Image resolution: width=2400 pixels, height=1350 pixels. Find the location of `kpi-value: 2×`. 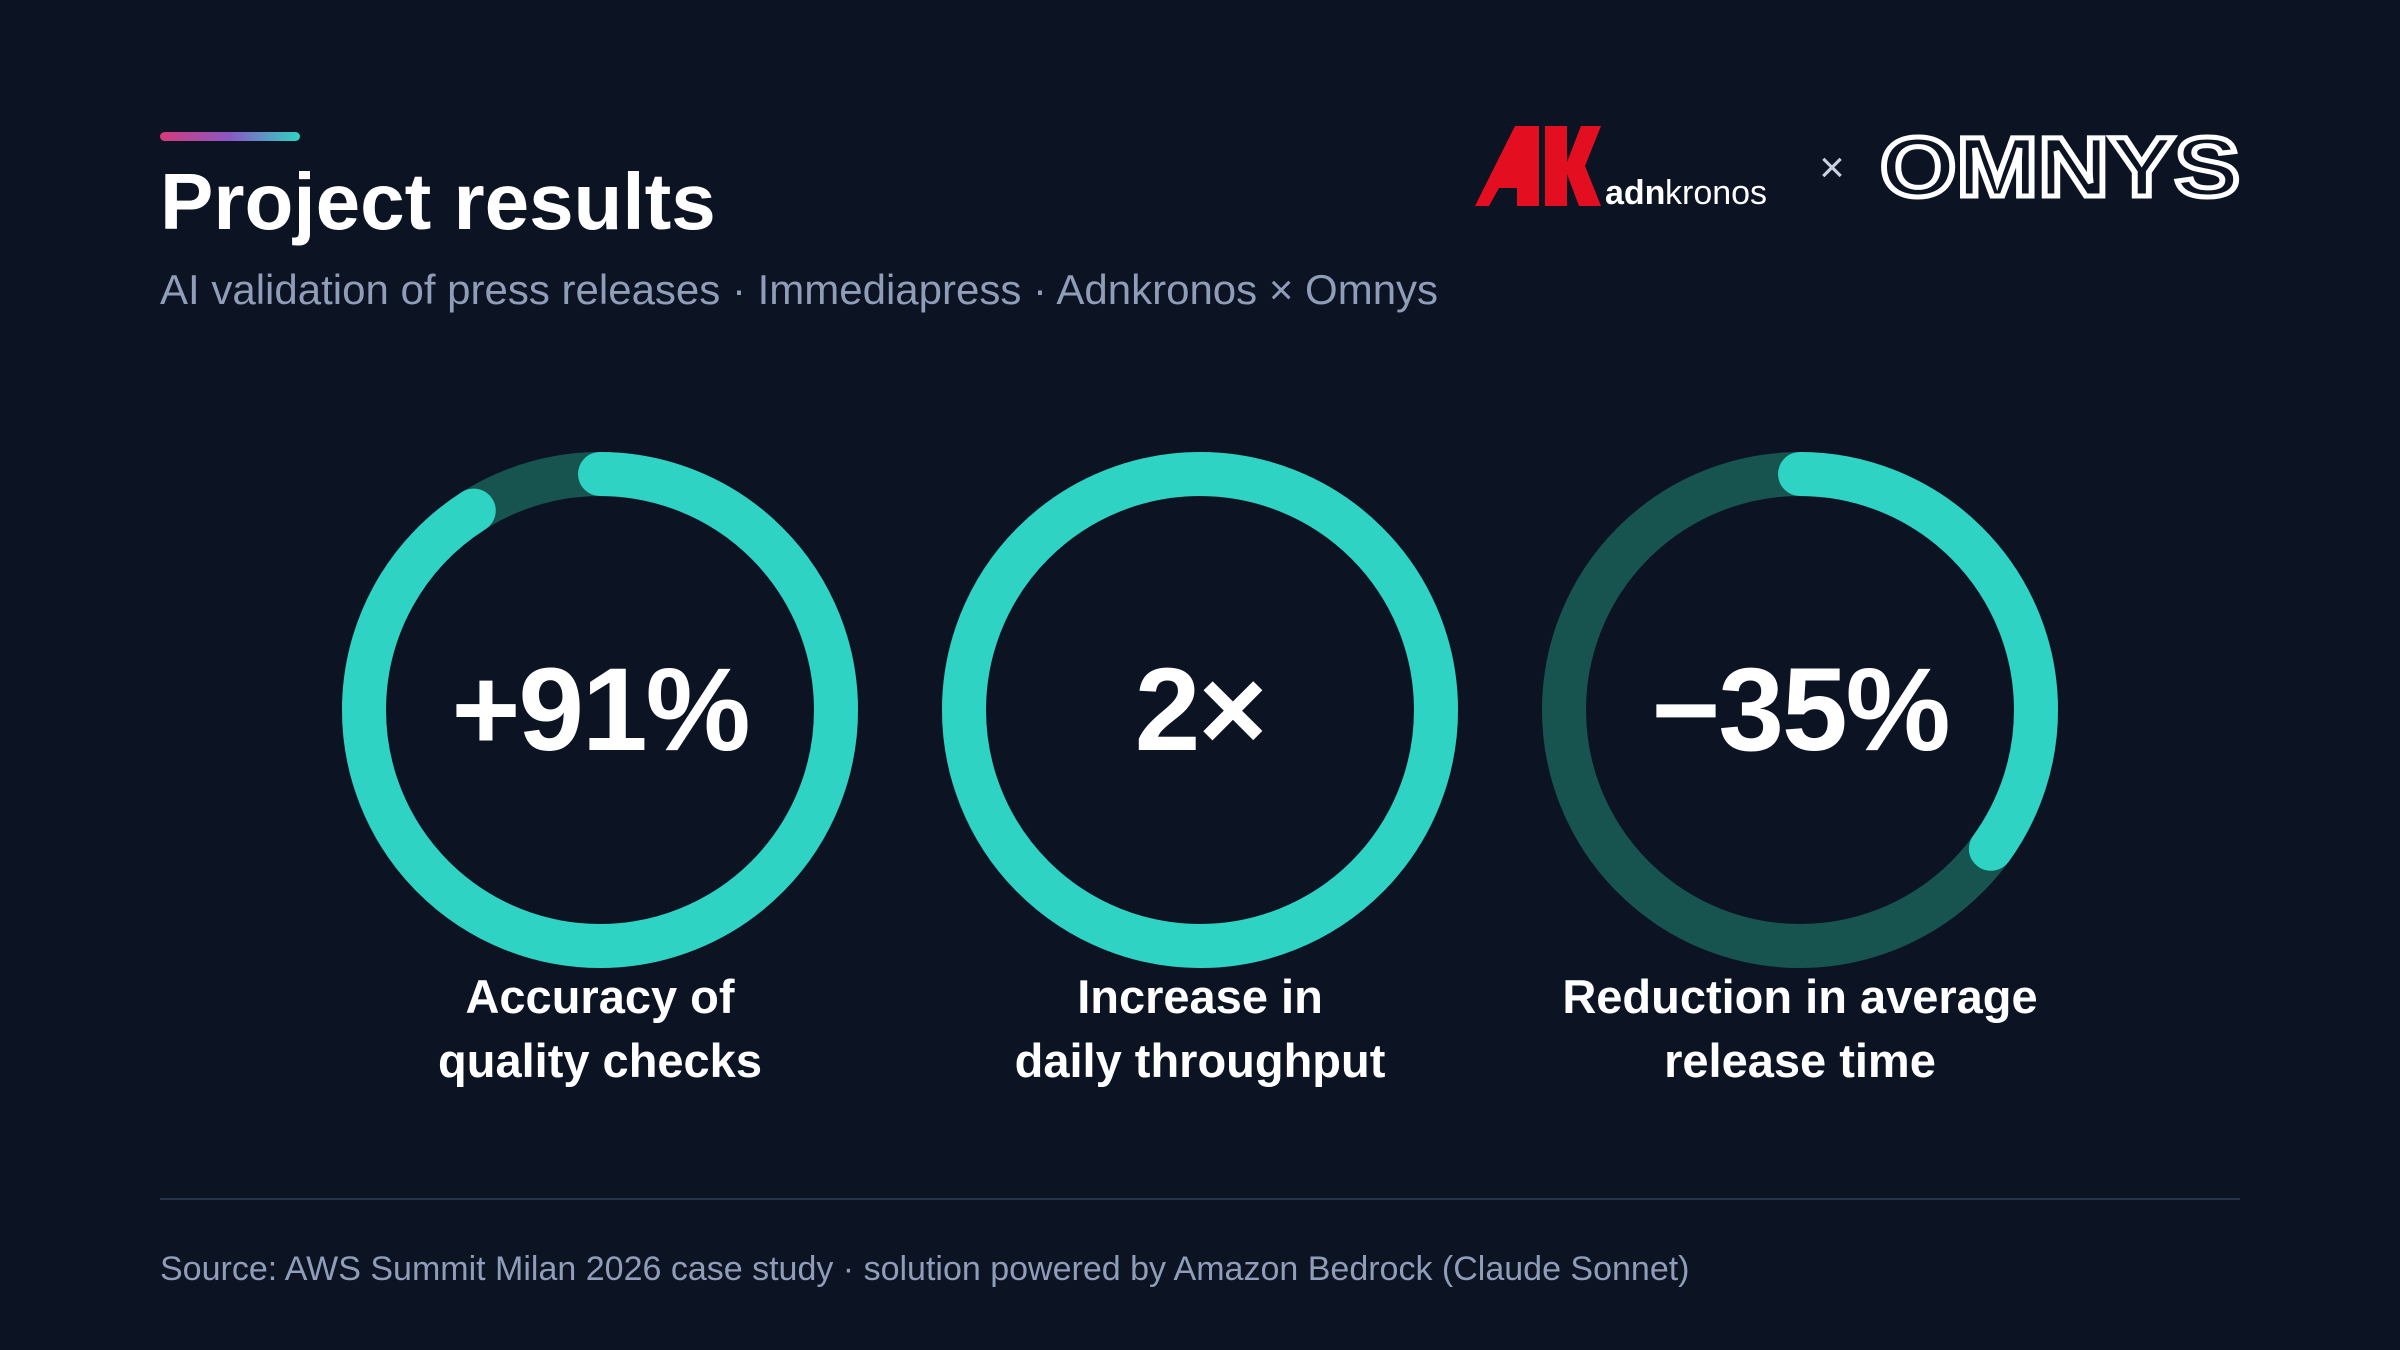

kpi-value: 2× is located at coordinates (1201, 710).